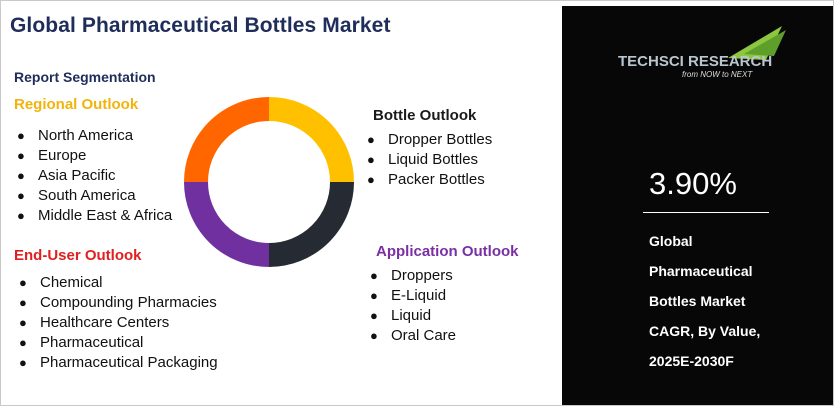 The image size is (834, 406). I want to click on cagr-divider, so click(706, 212).